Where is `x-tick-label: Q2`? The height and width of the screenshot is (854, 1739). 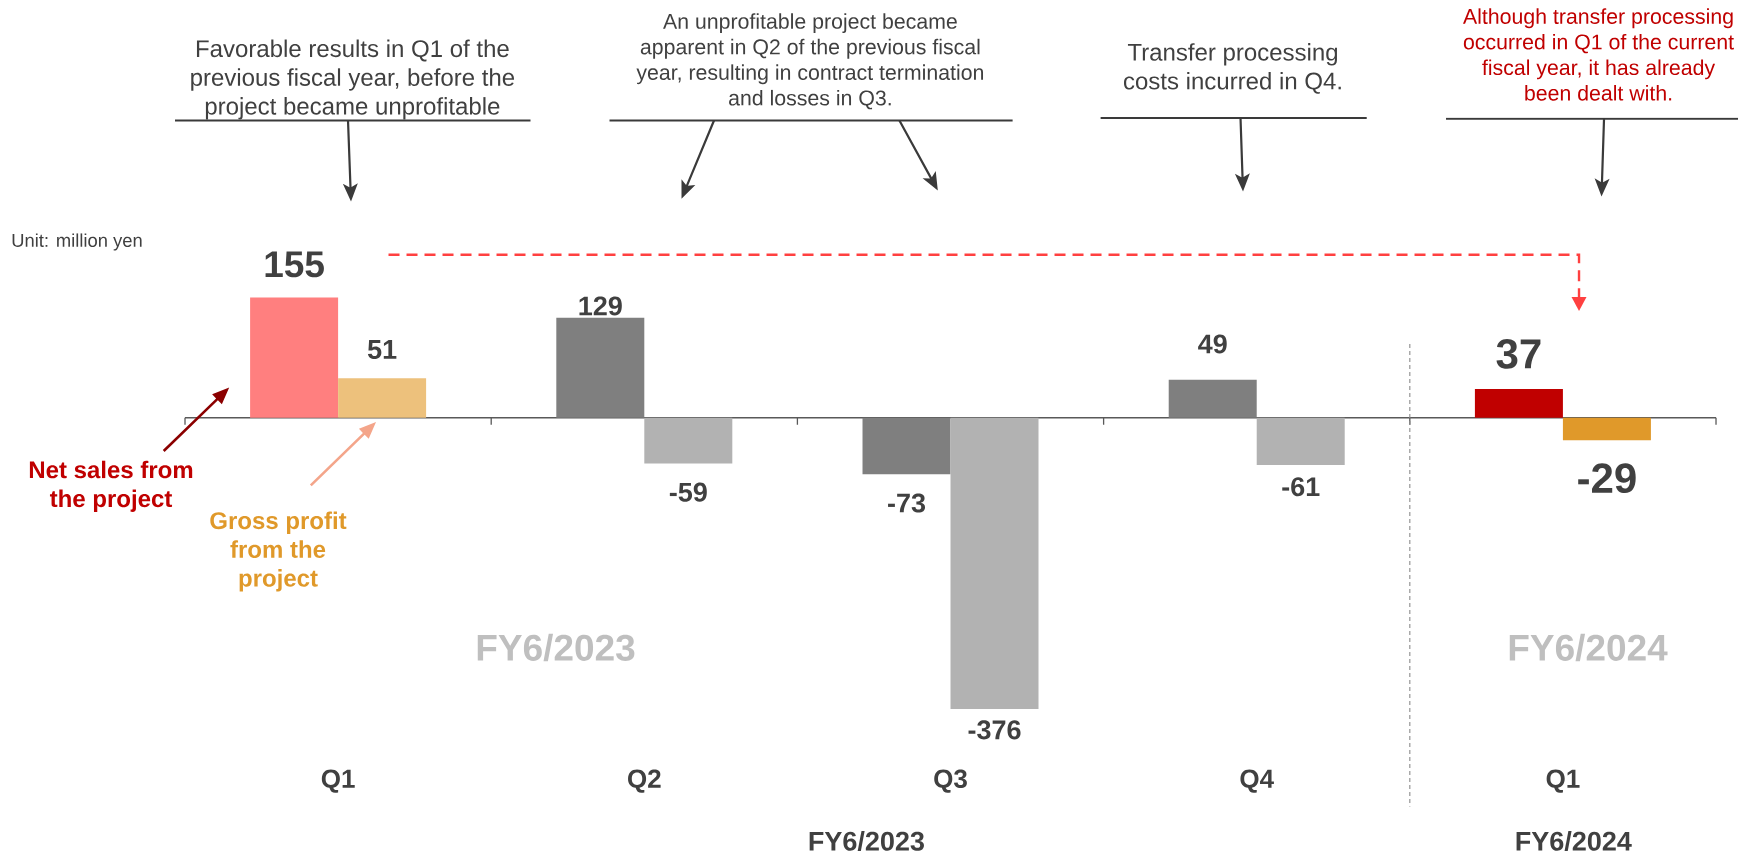 x-tick-label: Q2 is located at coordinates (644, 781).